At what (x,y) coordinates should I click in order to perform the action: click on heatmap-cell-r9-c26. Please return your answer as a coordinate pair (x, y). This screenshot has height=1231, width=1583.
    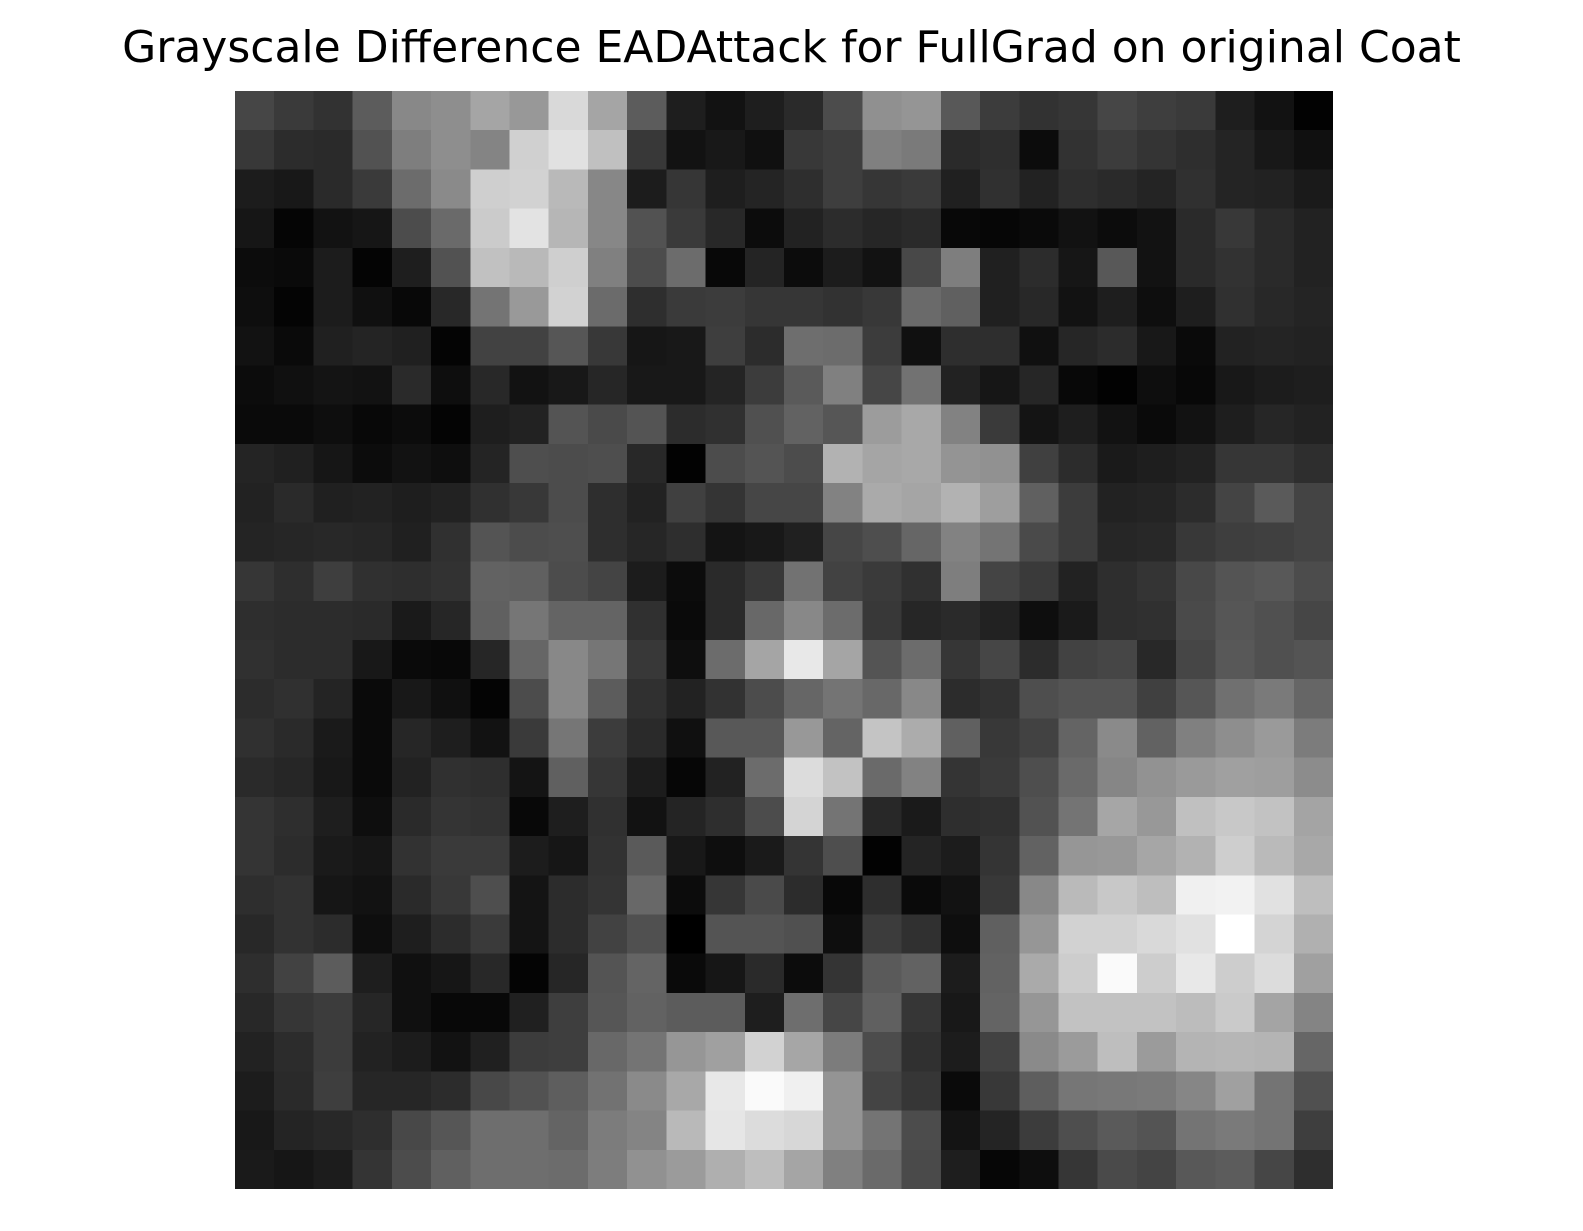
    Looking at the image, I should click on (1274, 463).